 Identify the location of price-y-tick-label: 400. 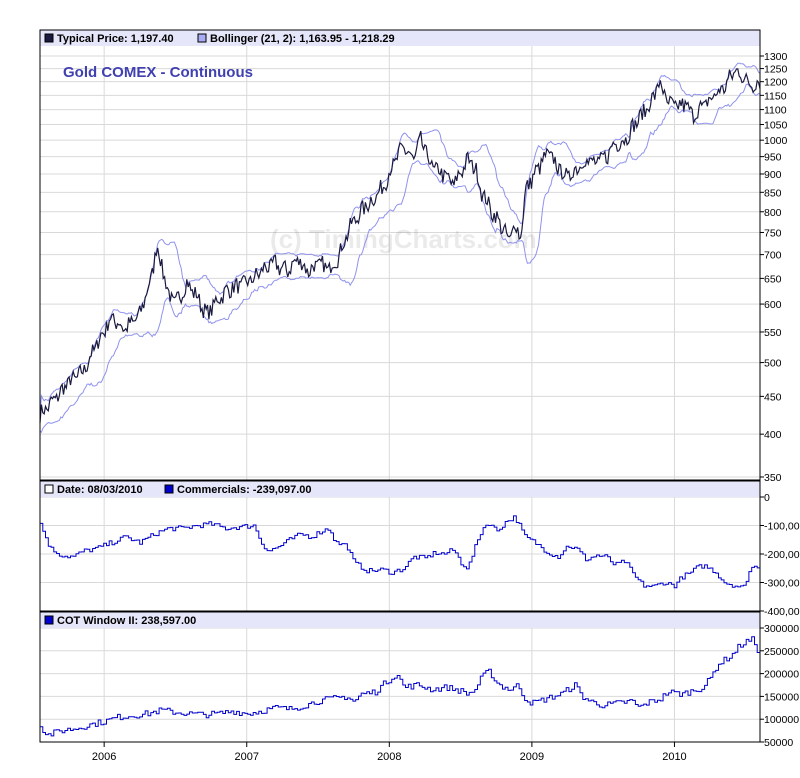
(773, 435).